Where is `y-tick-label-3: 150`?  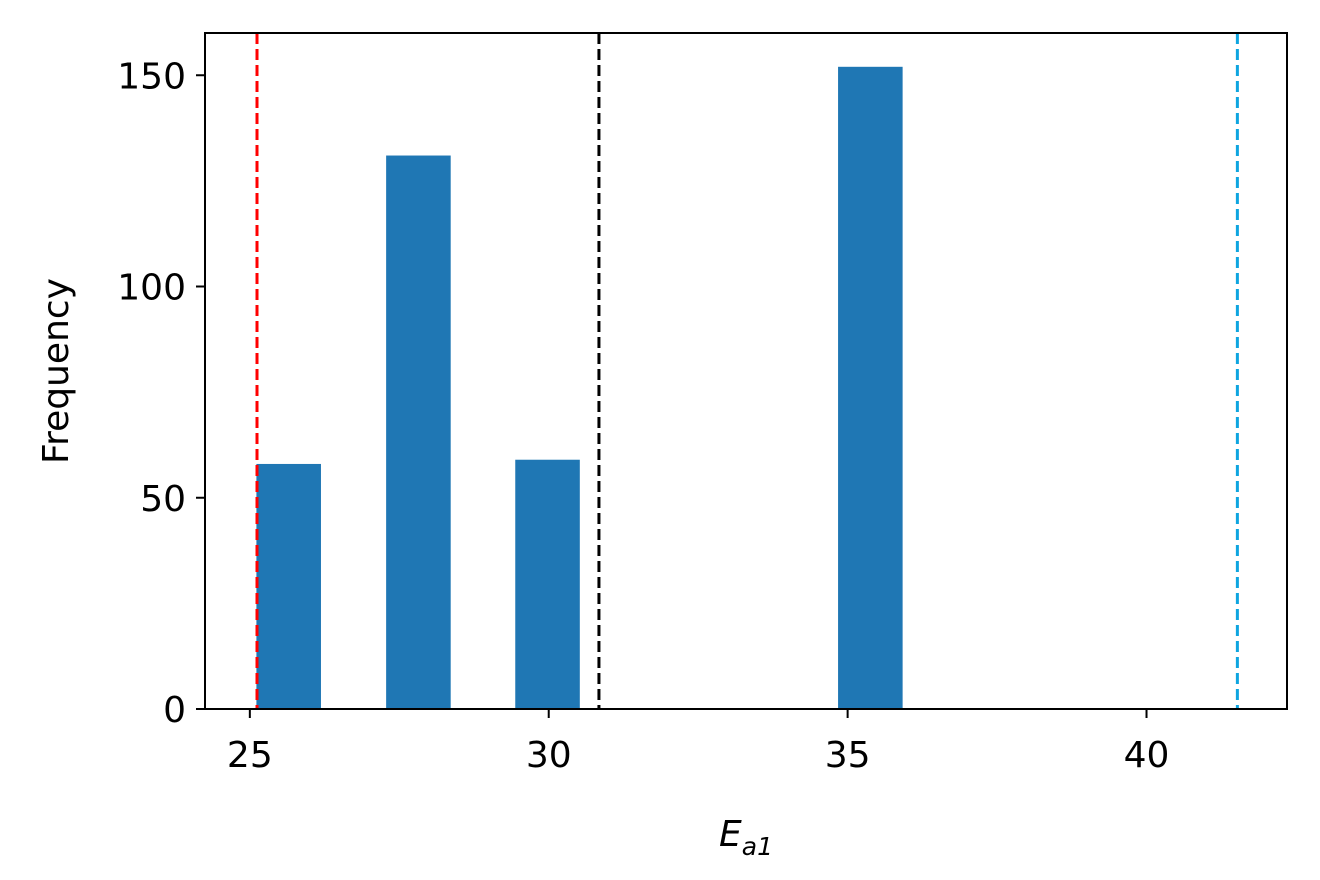
y-tick-label-3: 150 is located at coordinates (151, 76).